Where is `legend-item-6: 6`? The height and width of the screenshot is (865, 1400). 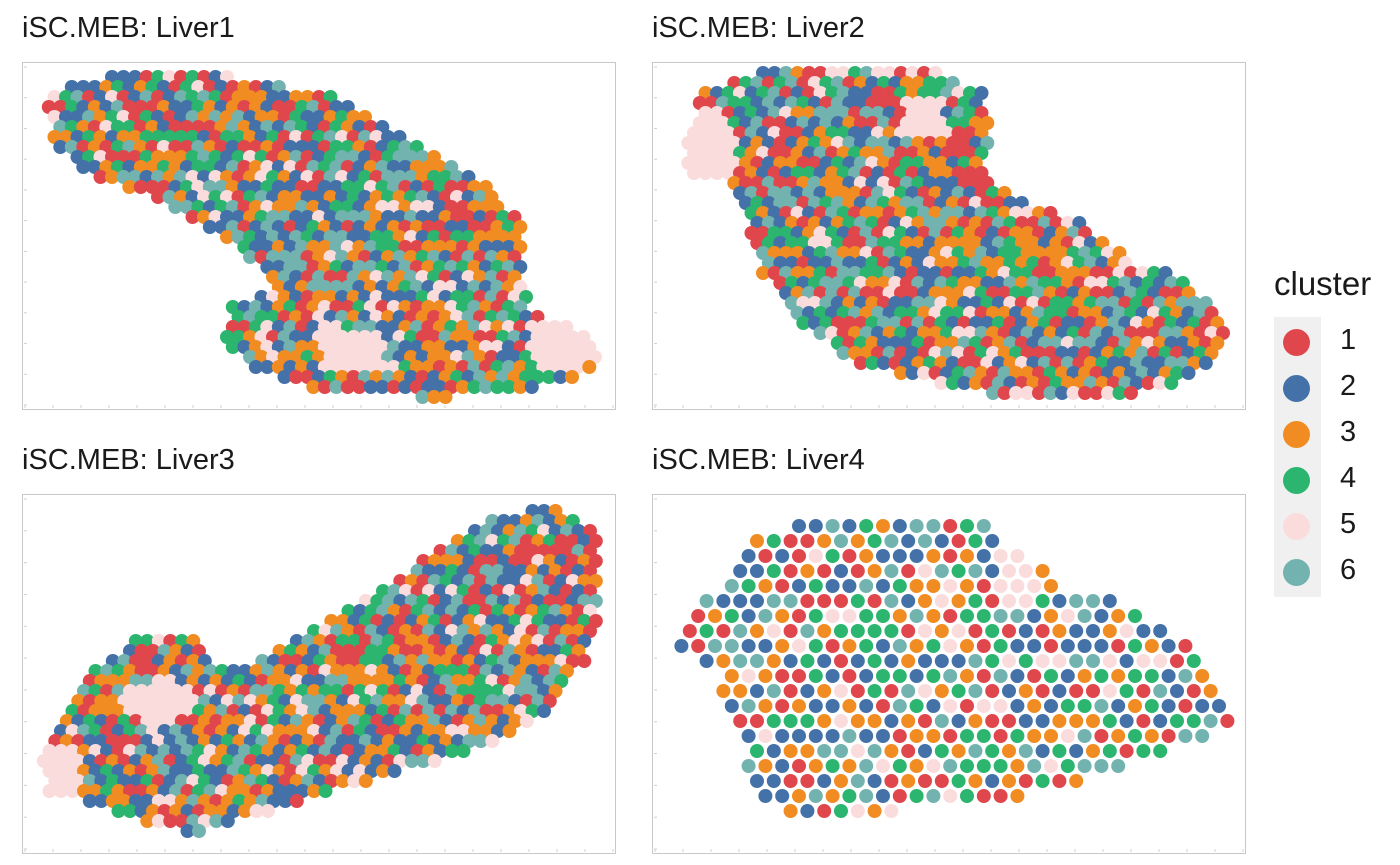
legend-item-6: 6 is located at coordinates (1315, 572).